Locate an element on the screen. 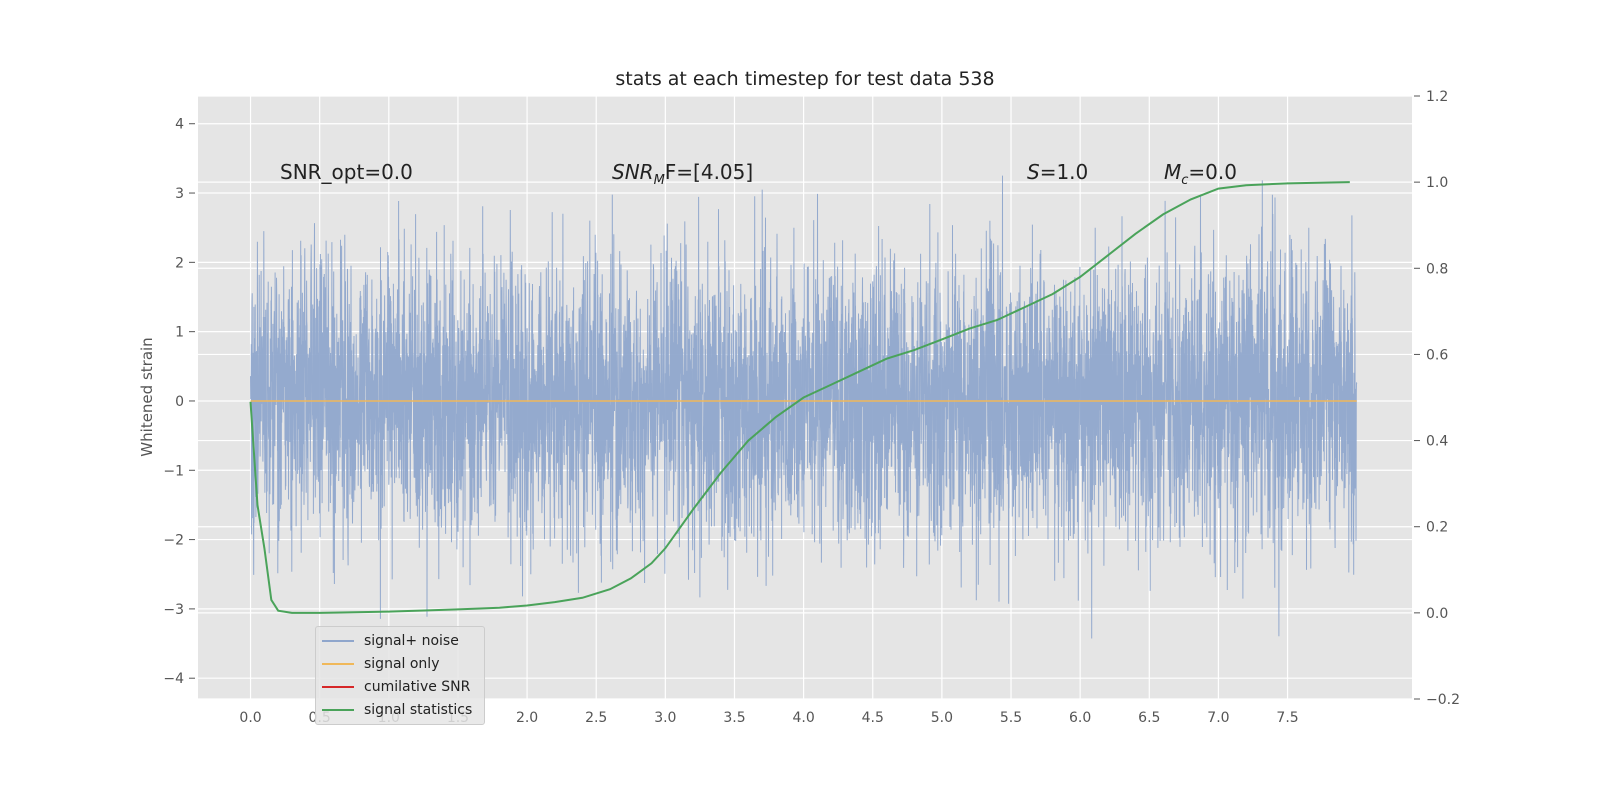 This screenshot has width=1600, height=800. y-tick-label: −1 is located at coordinates (173, 471).